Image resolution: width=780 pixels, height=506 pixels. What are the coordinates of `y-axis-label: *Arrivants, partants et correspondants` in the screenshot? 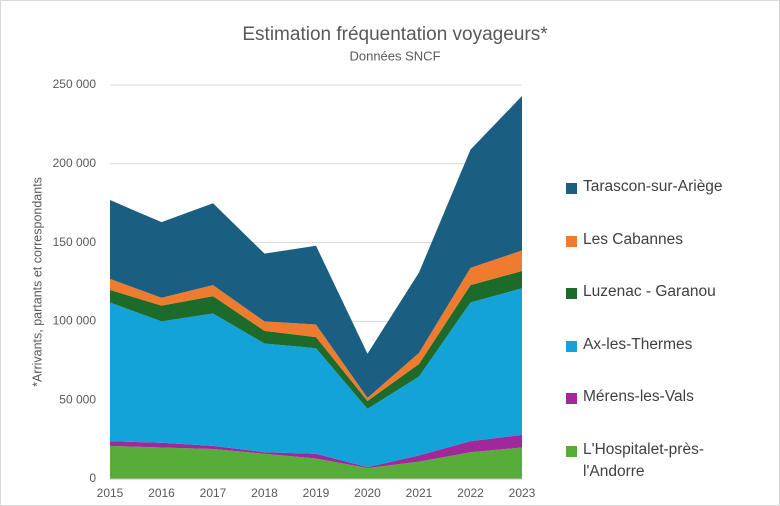 It's located at (37, 282).